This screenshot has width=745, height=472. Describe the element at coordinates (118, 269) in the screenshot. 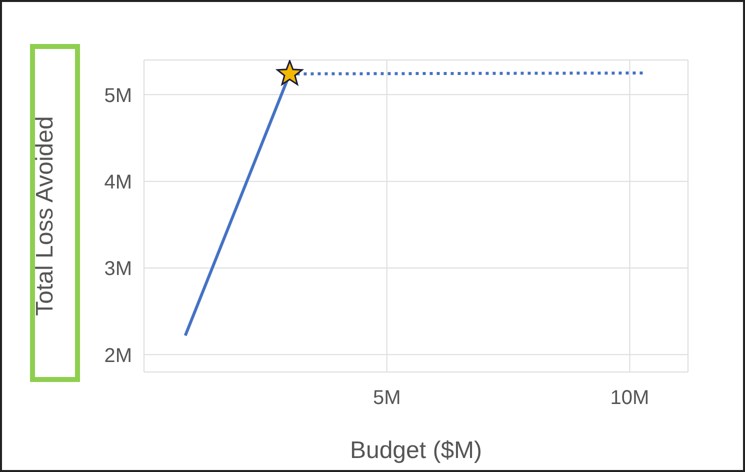

I see `y-tick-label: 3M` at that location.